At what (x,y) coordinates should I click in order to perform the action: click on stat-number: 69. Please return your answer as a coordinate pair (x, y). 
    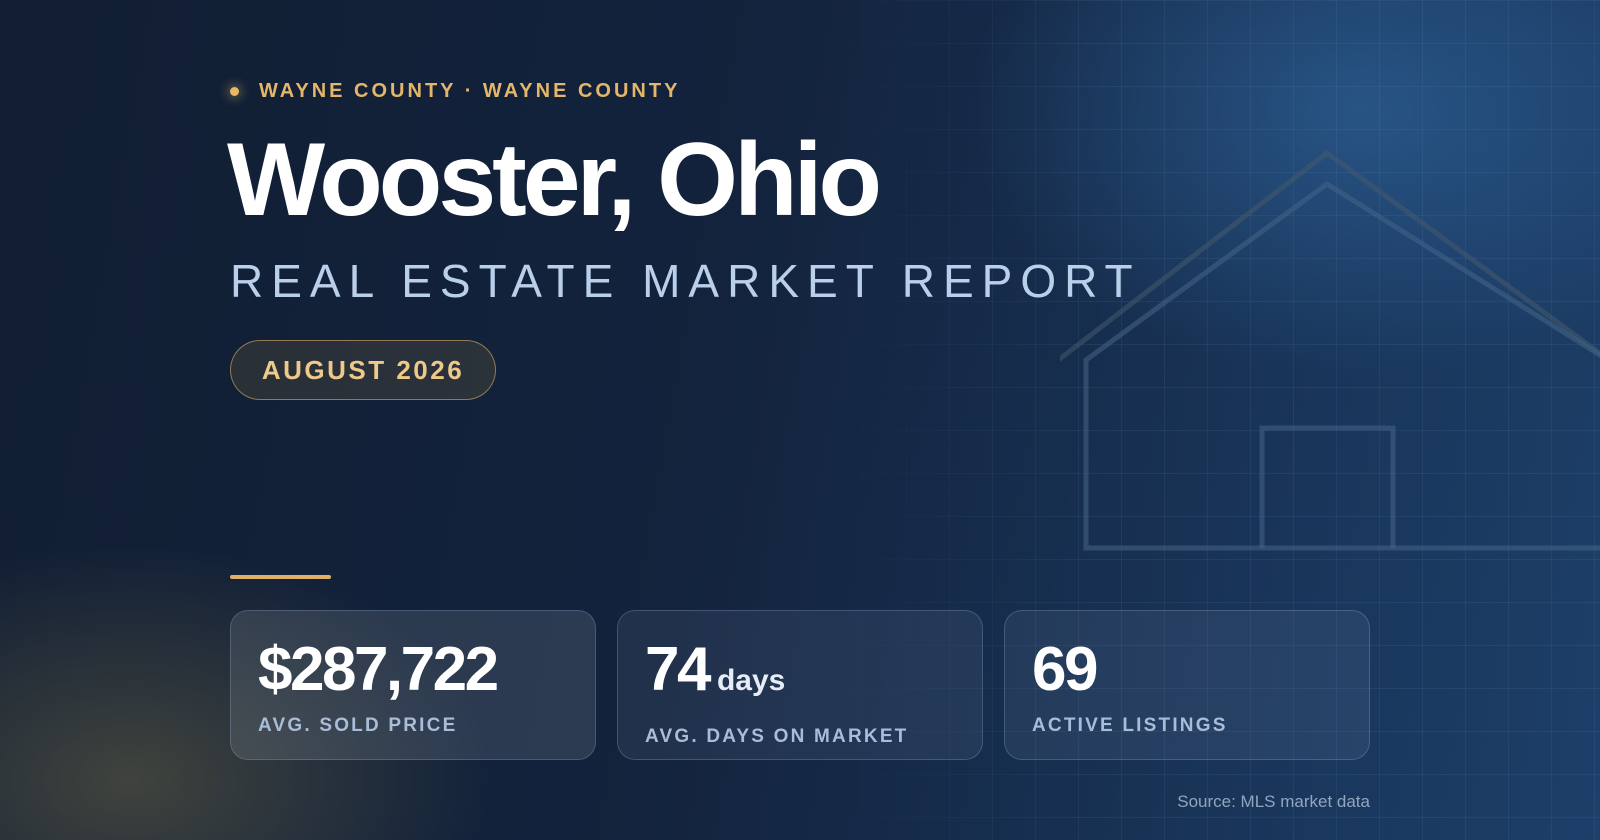
    Looking at the image, I should click on (1065, 669).